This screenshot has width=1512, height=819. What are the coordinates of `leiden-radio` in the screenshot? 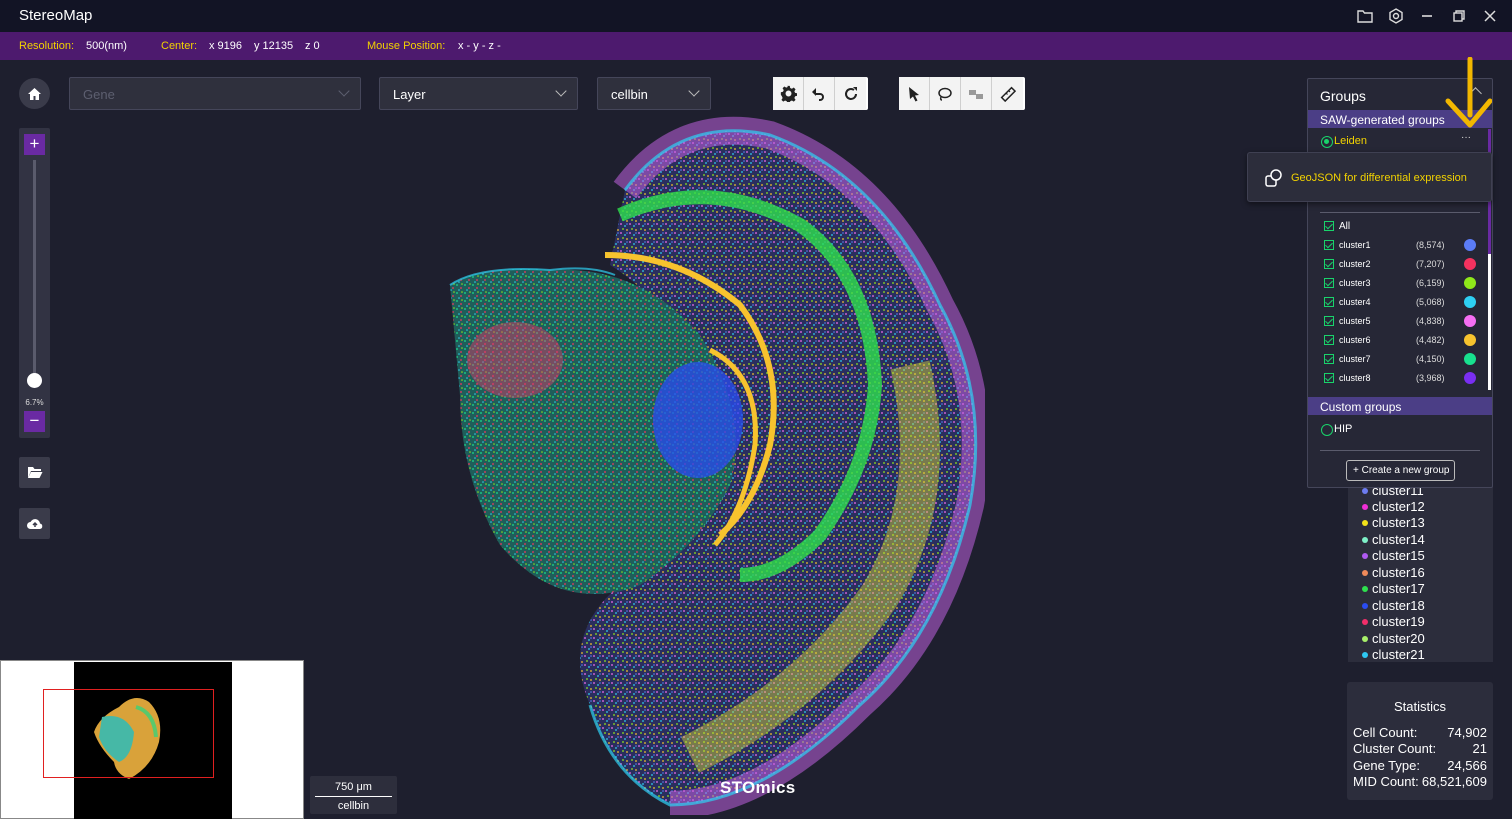 It's located at (1327, 142).